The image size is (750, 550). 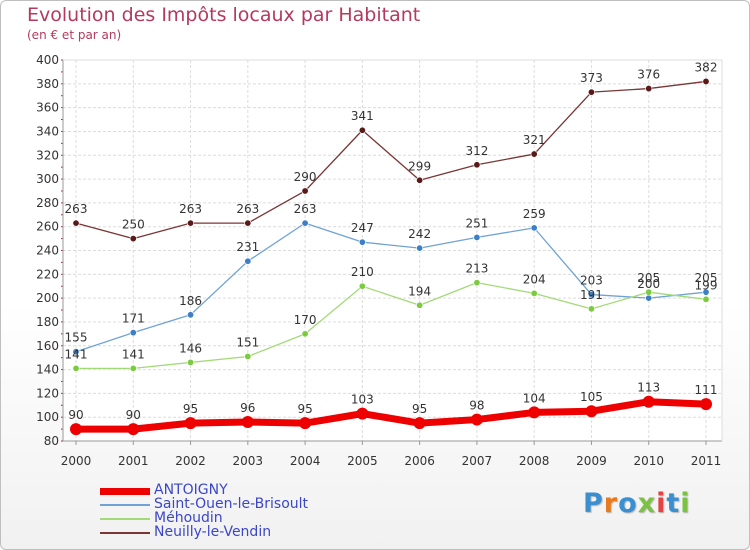 I want to click on data-label-antoigny: 113, so click(x=648, y=388).